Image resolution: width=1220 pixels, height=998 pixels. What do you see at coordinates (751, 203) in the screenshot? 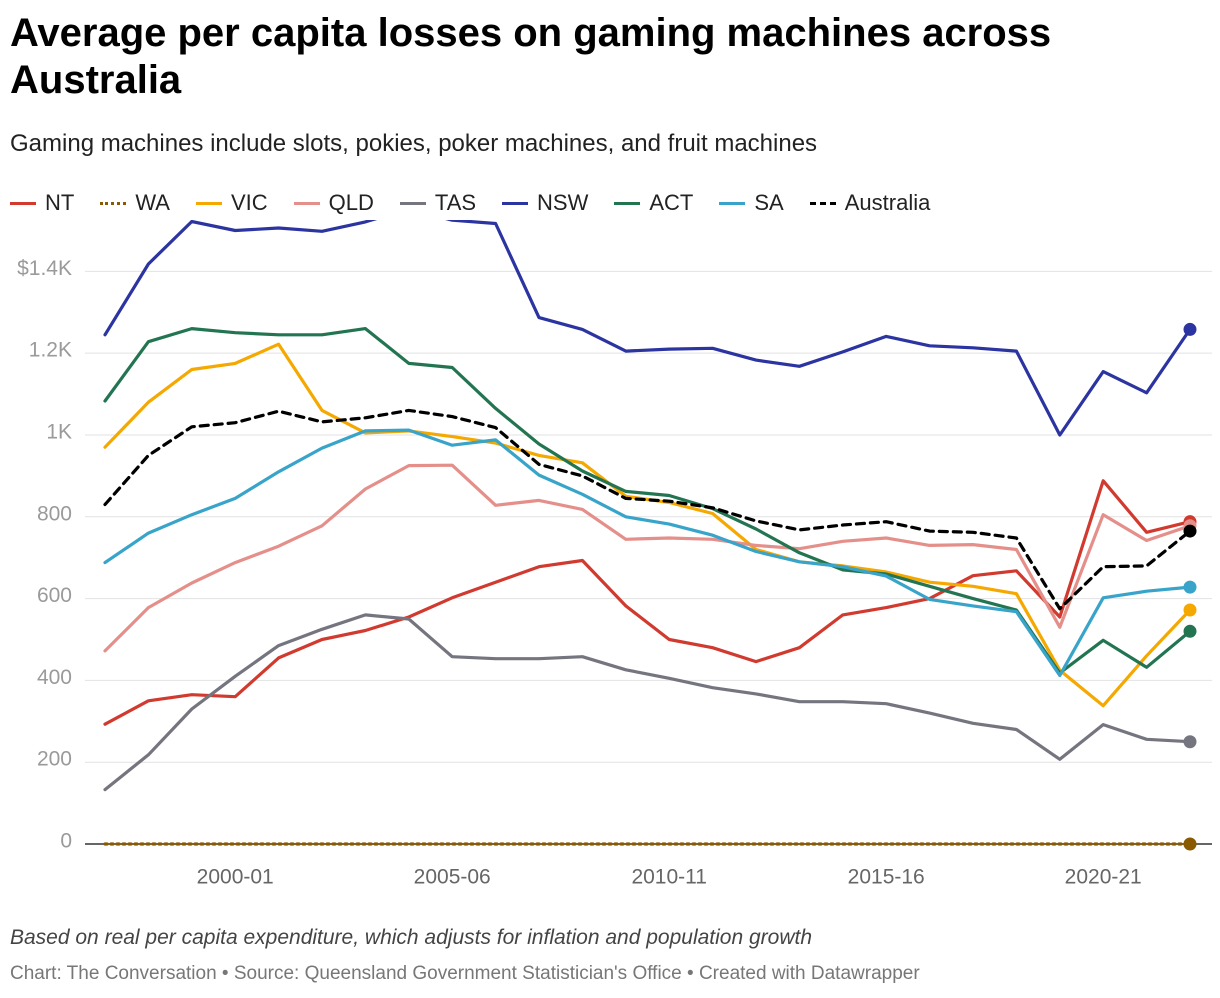
I see `legend-item-sa: SA` at bounding box center [751, 203].